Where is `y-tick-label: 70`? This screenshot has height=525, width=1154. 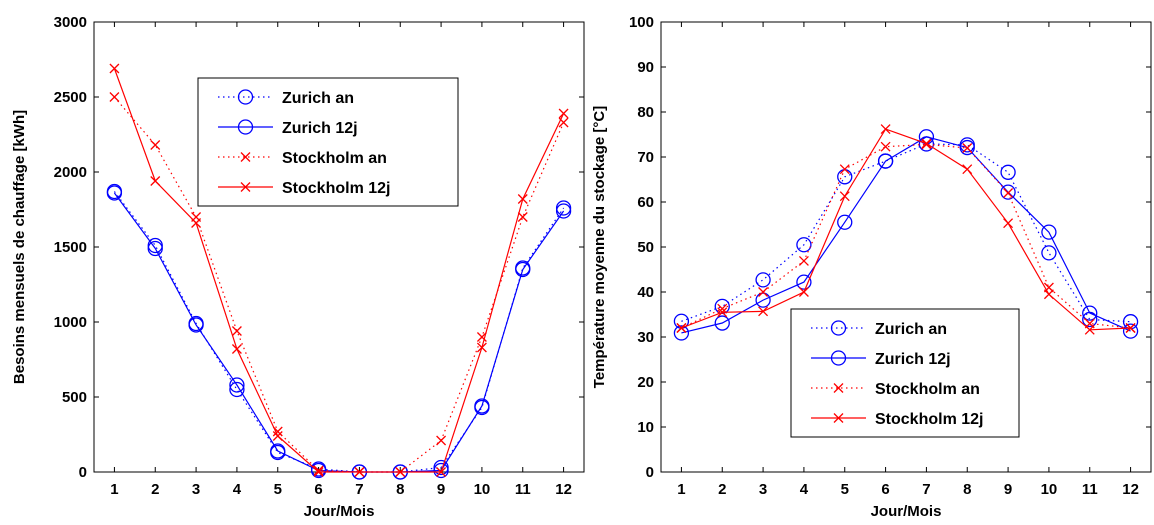 y-tick-label: 70 is located at coordinates (645, 157).